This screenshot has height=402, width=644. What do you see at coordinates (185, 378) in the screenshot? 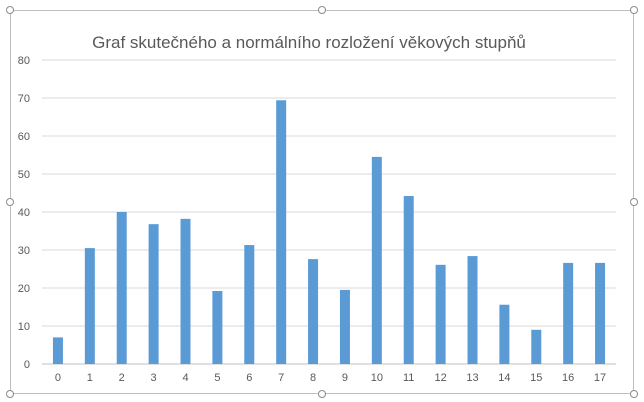
I see `x-tick-label: 4` at bounding box center [185, 378].